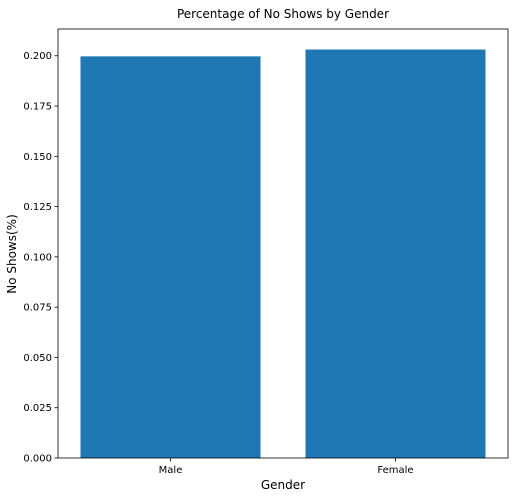 This screenshot has width=516, height=499. Describe the element at coordinates (37, 308) in the screenshot. I see `y-tick-label: 0.075` at that location.